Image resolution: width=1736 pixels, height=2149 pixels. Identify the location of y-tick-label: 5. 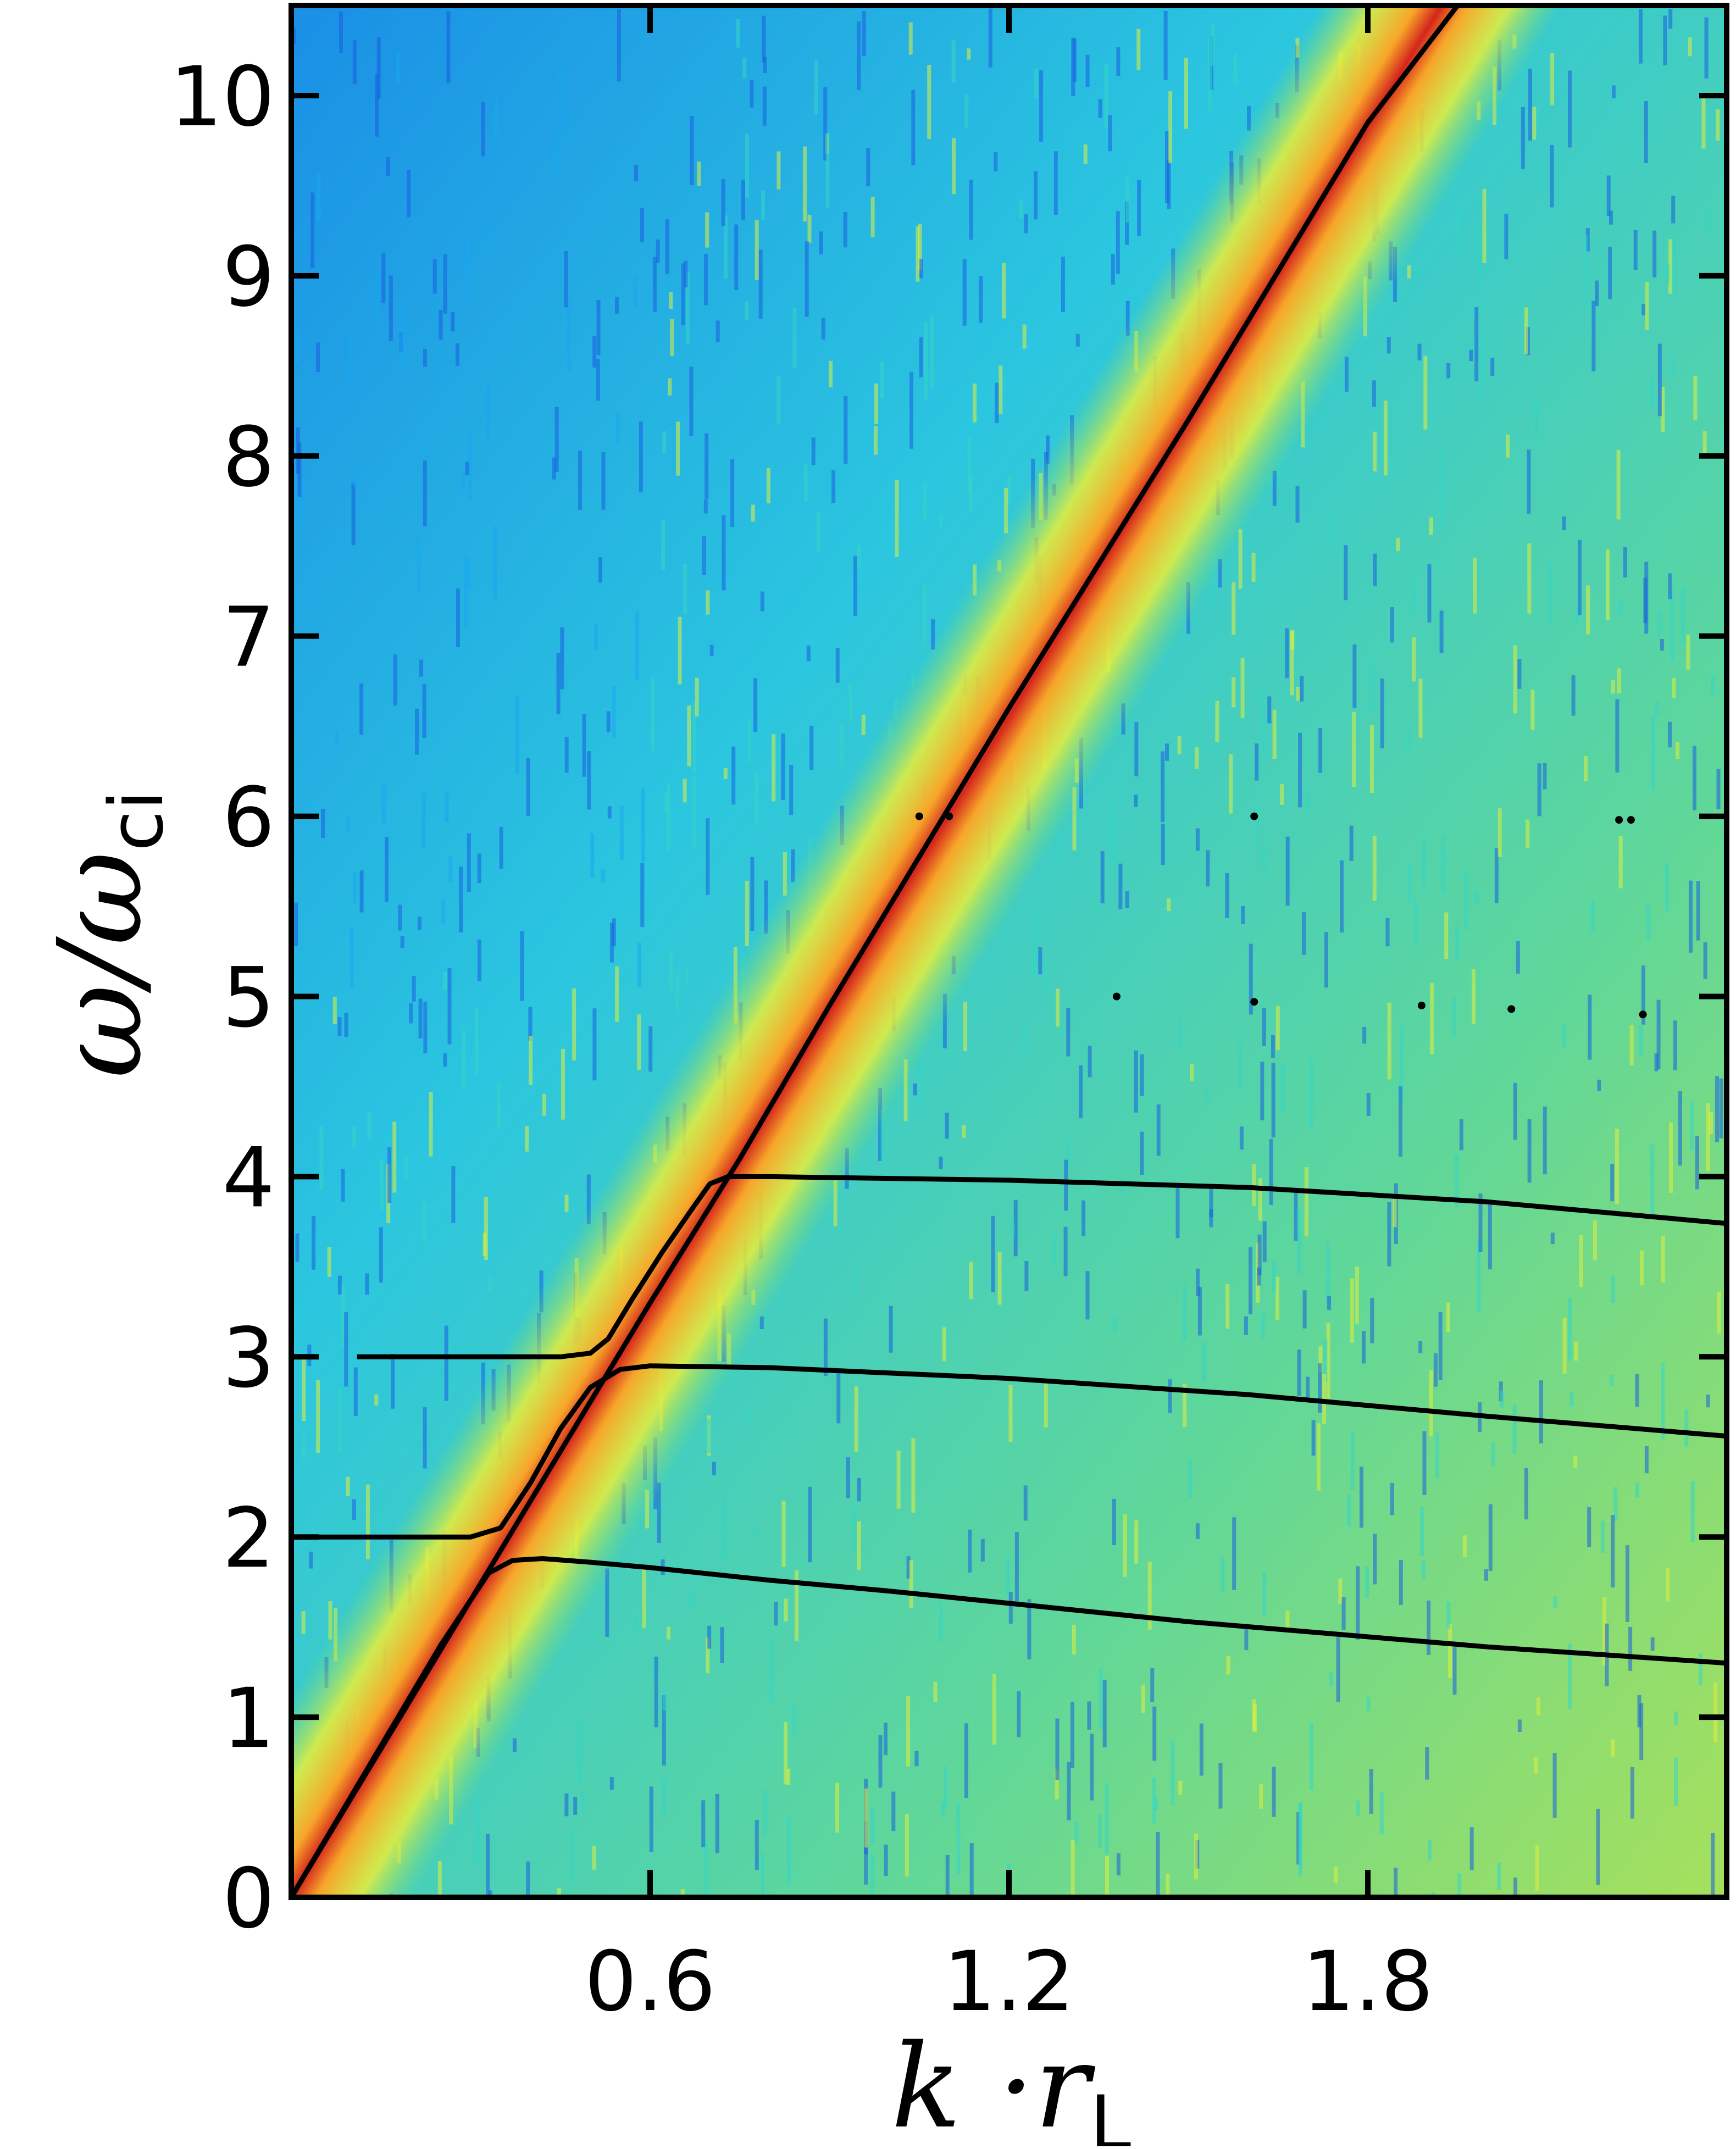
(249, 998).